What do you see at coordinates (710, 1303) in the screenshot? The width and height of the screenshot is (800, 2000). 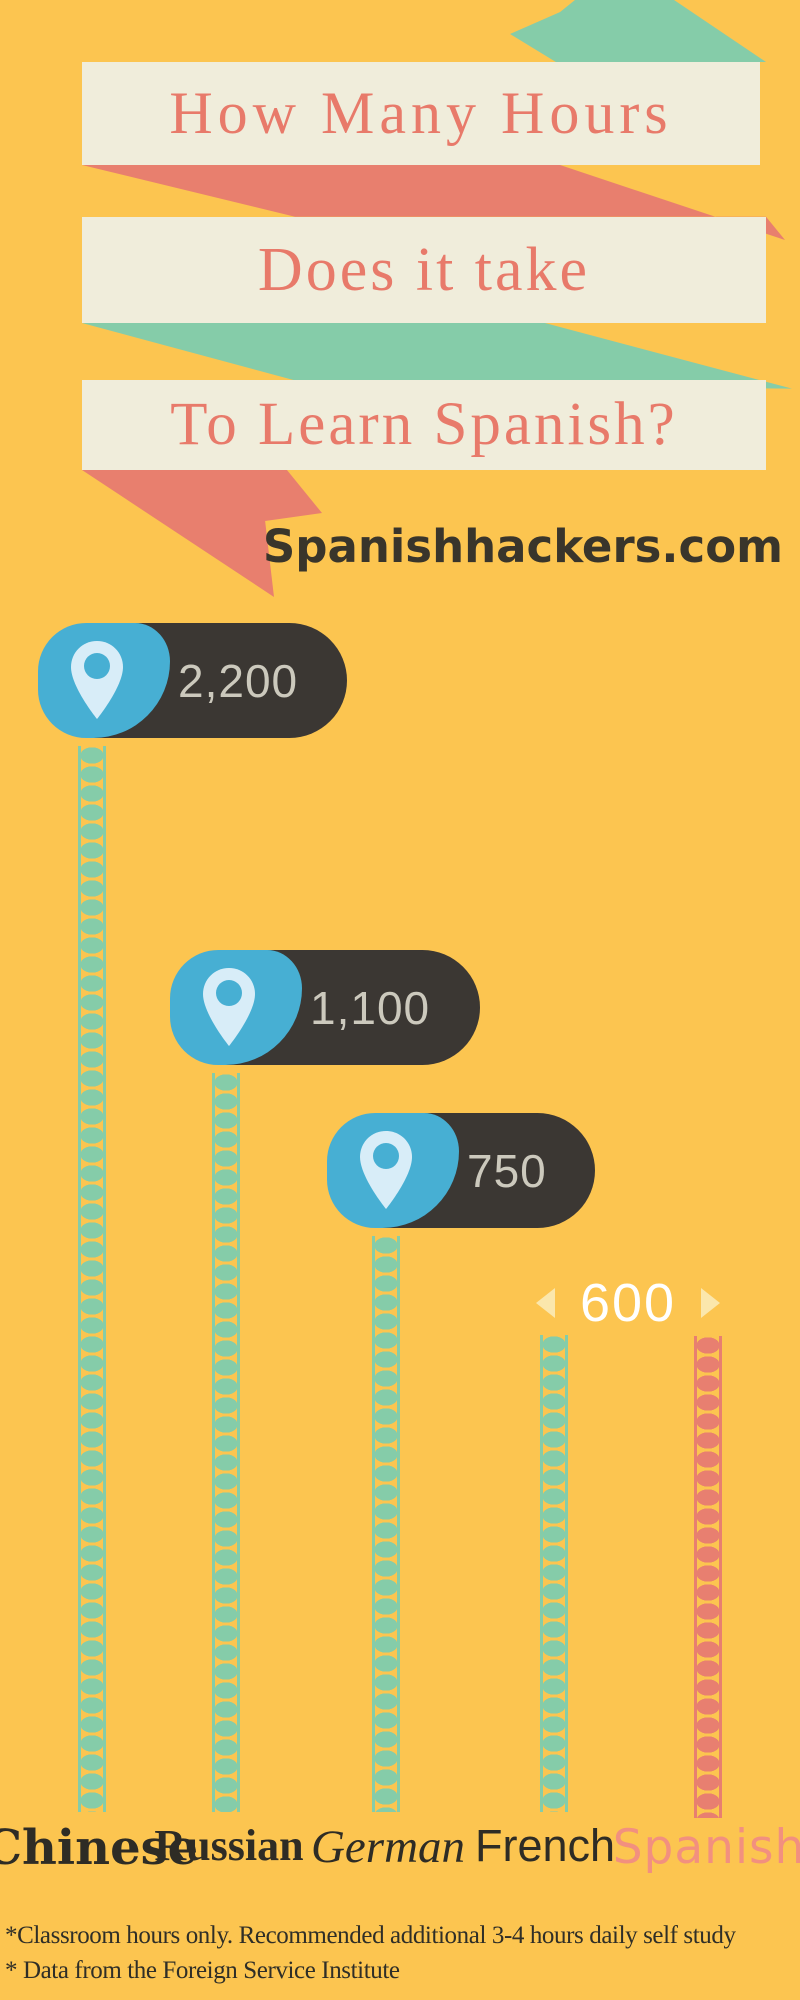 I see `arrow-right-icon` at bounding box center [710, 1303].